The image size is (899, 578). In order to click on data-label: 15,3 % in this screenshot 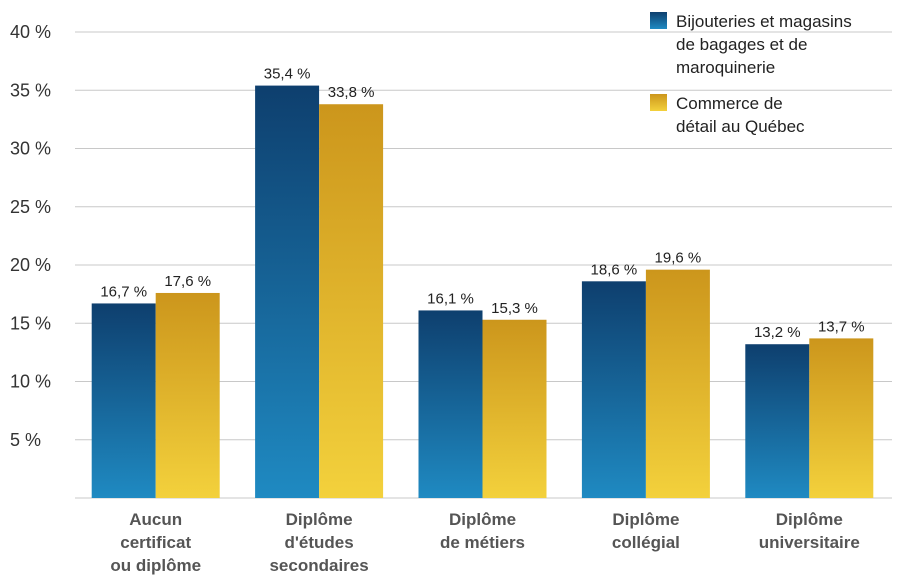, I will do `click(514, 308)`.